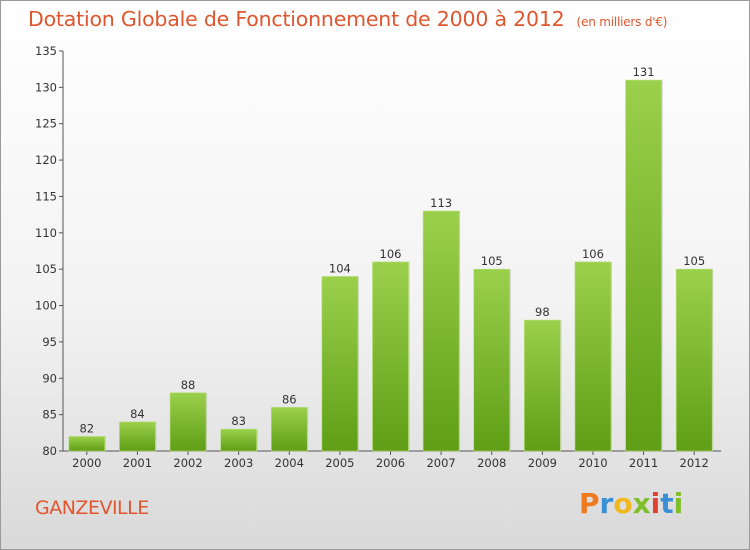  Describe the element at coordinates (441, 203) in the screenshot. I see `data-label-2007: 113` at that location.